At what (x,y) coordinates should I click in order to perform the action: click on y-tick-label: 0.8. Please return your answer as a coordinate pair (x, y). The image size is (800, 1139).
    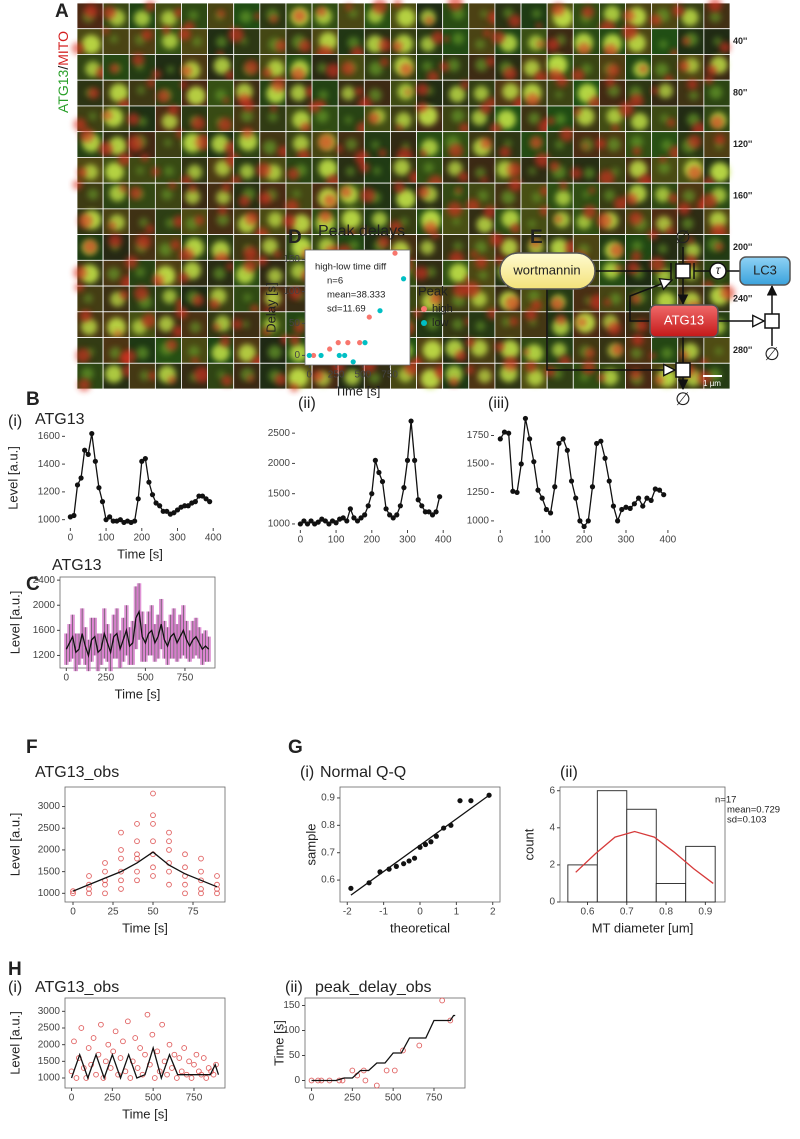
    Looking at the image, I should click on (328, 825).